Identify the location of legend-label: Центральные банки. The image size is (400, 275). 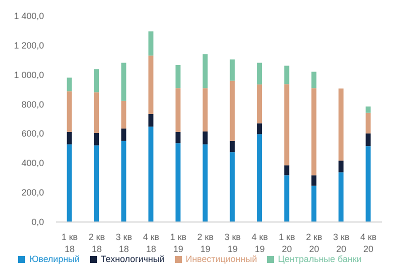
(320, 259).